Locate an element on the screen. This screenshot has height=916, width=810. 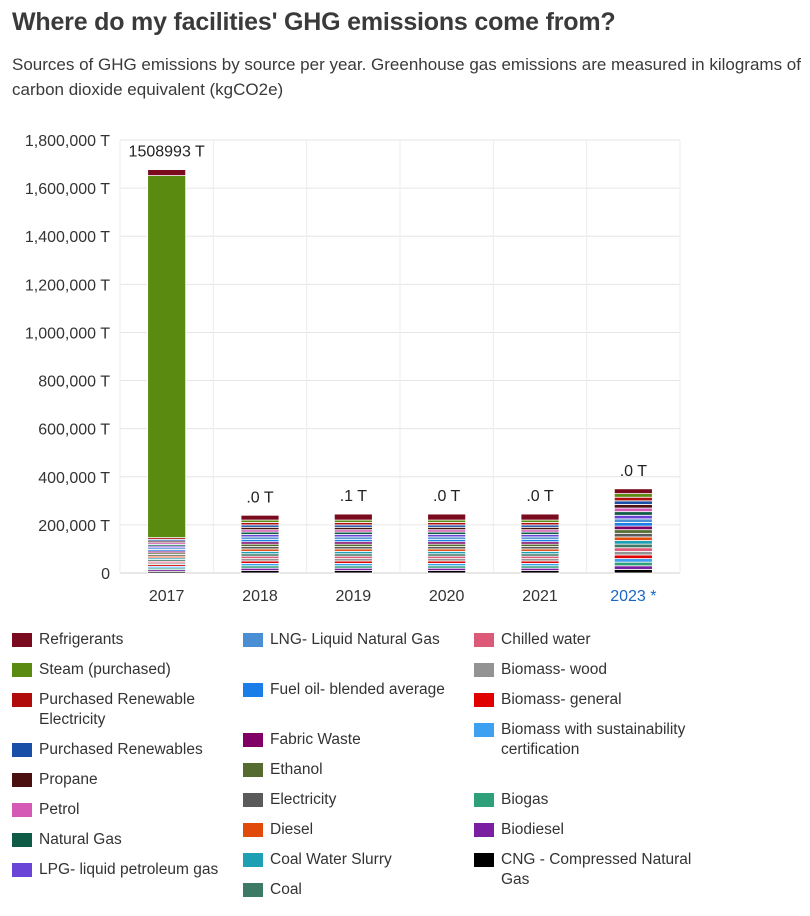
legend-label: Purchased Renewables is located at coordinates (121, 749).